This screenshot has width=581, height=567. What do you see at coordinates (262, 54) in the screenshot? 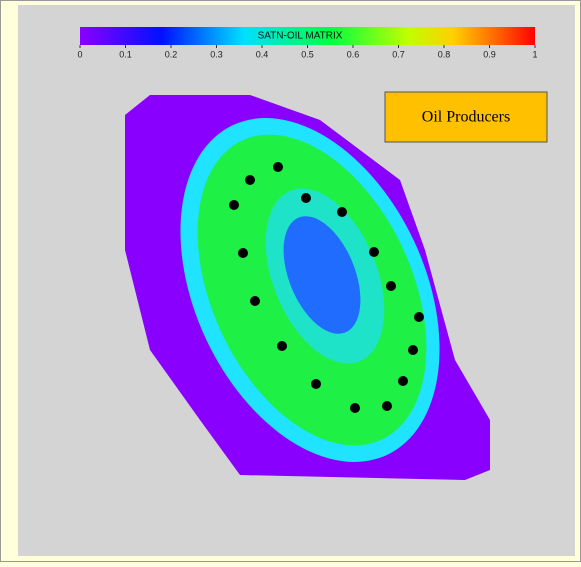
I see `colorbar-tick-label: 0.4` at bounding box center [262, 54].